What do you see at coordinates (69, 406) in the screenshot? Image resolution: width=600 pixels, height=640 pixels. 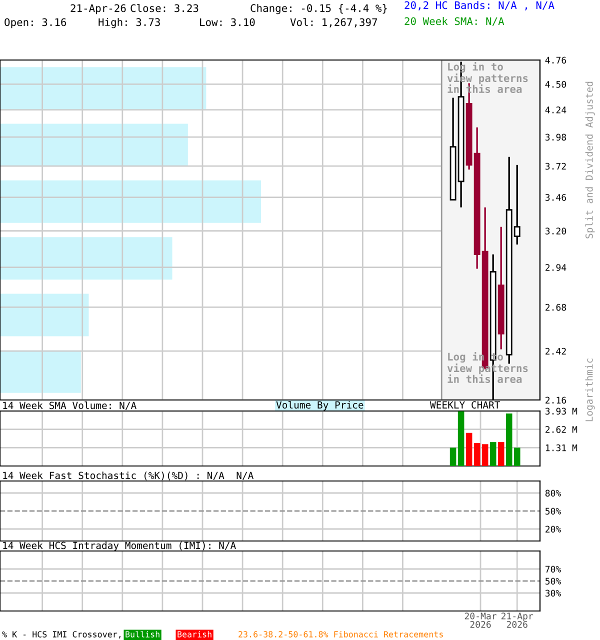 I see `chart-title: 14 Week SMA Volume: N/A` at bounding box center [69, 406].